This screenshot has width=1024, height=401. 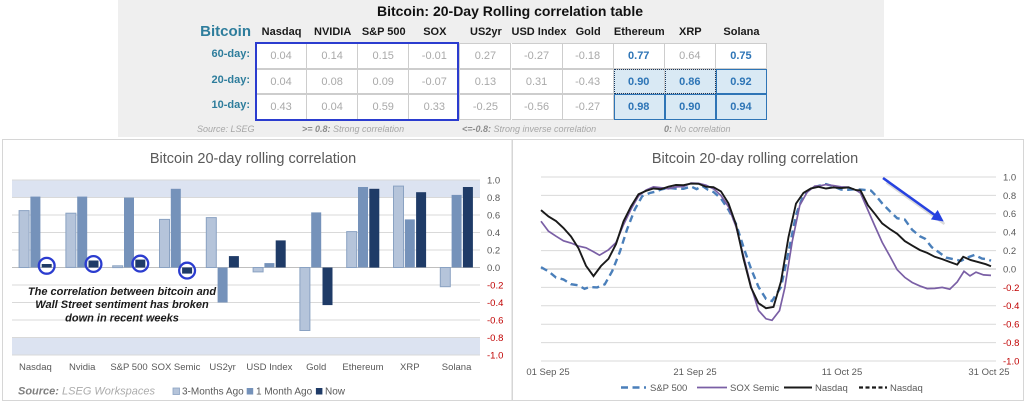 What do you see at coordinates (335, 392) in the screenshot?
I see `svg-text: Now` at bounding box center [335, 392].